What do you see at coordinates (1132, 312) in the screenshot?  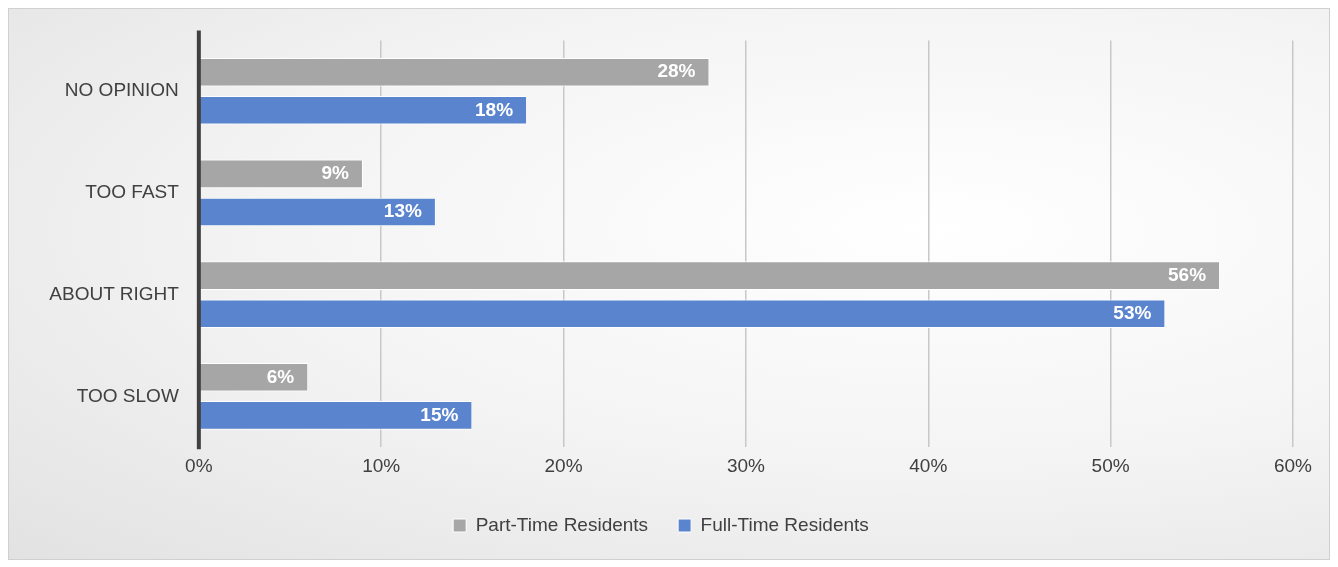 I see `data-label: 53%` at bounding box center [1132, 312].